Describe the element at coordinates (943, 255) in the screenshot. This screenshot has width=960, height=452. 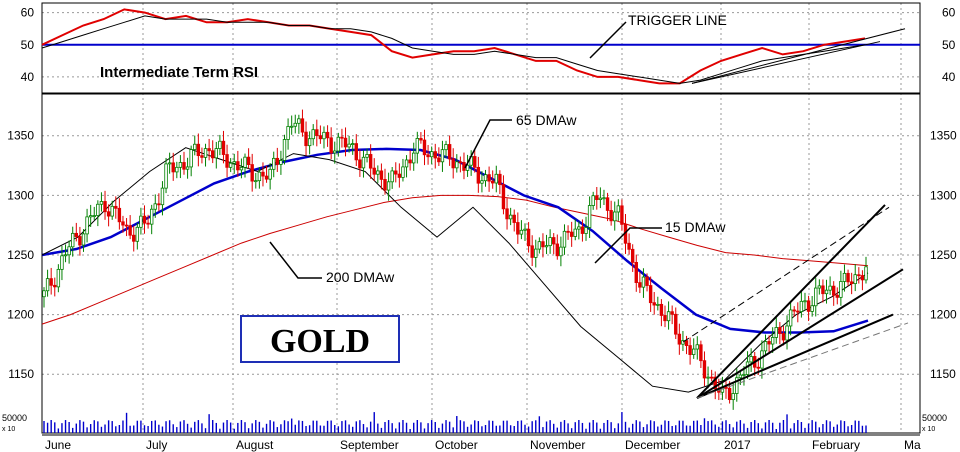
I see `price-y-tick-right: 1250` at that location.